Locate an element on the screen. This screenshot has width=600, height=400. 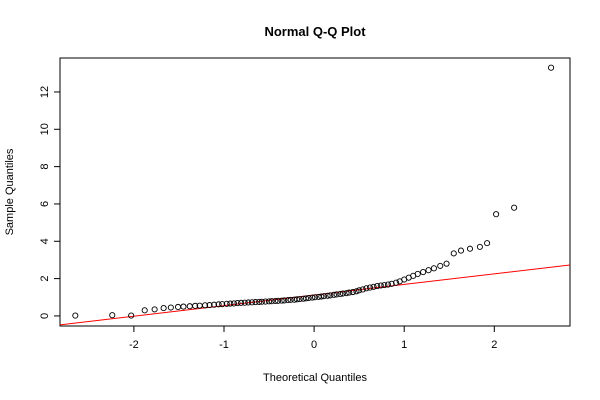
y-tick-label: 12 is located at coordinates (45, 92).